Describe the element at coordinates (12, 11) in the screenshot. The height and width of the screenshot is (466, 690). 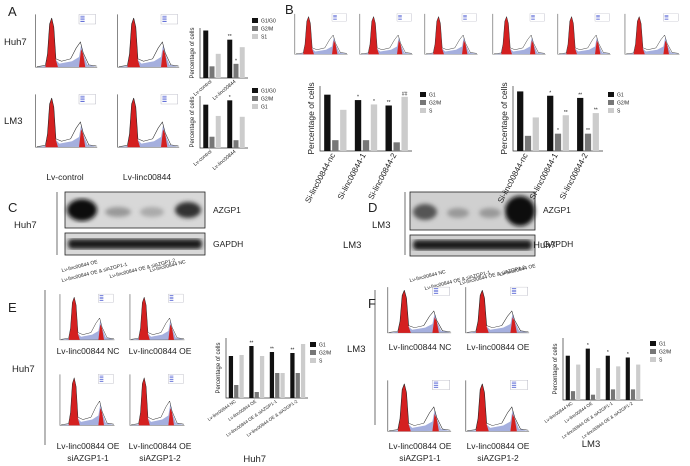
I see `panel-letter: A` at that location.